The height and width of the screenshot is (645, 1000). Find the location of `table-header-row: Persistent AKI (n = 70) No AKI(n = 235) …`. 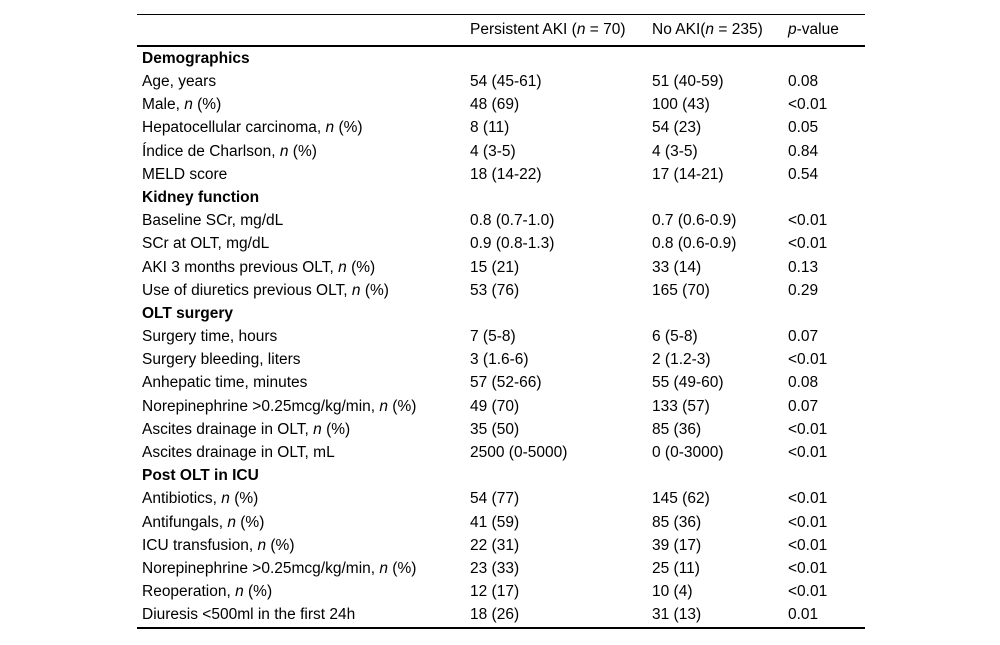

table-header-row: Persistent AKI (n = 70) No AKI(n = 235) … is located at coordinates (501, 31).